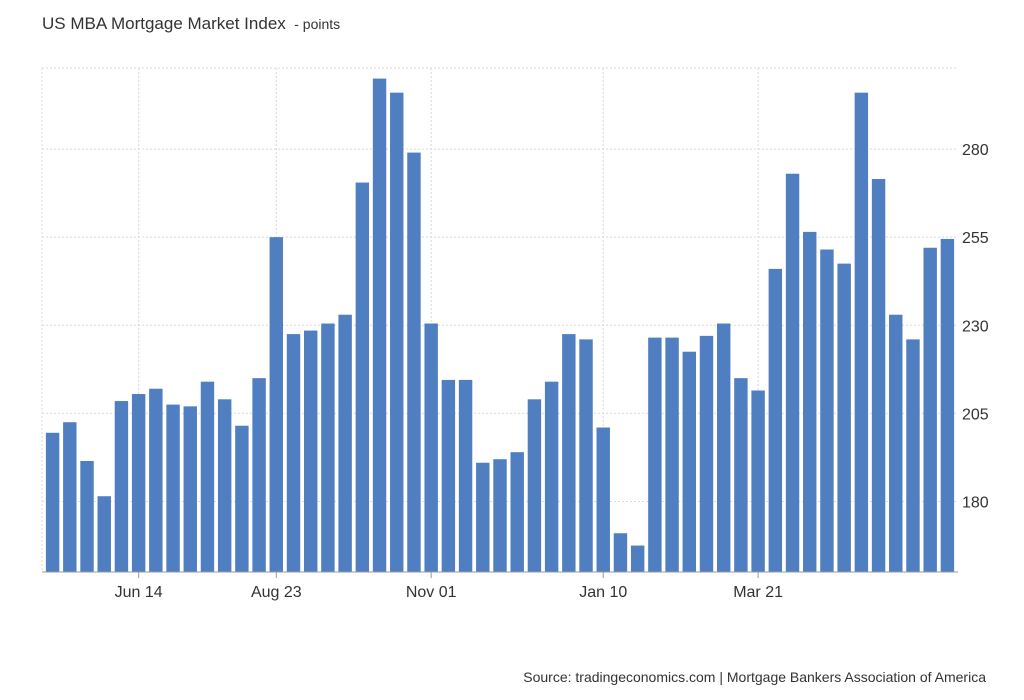 This screenshot has height=700, width=1024. I want to click on x-axis-labels: Jun 14 Aug 23 Nov 01 Jan 10 Mar 21, so click(449, 592).